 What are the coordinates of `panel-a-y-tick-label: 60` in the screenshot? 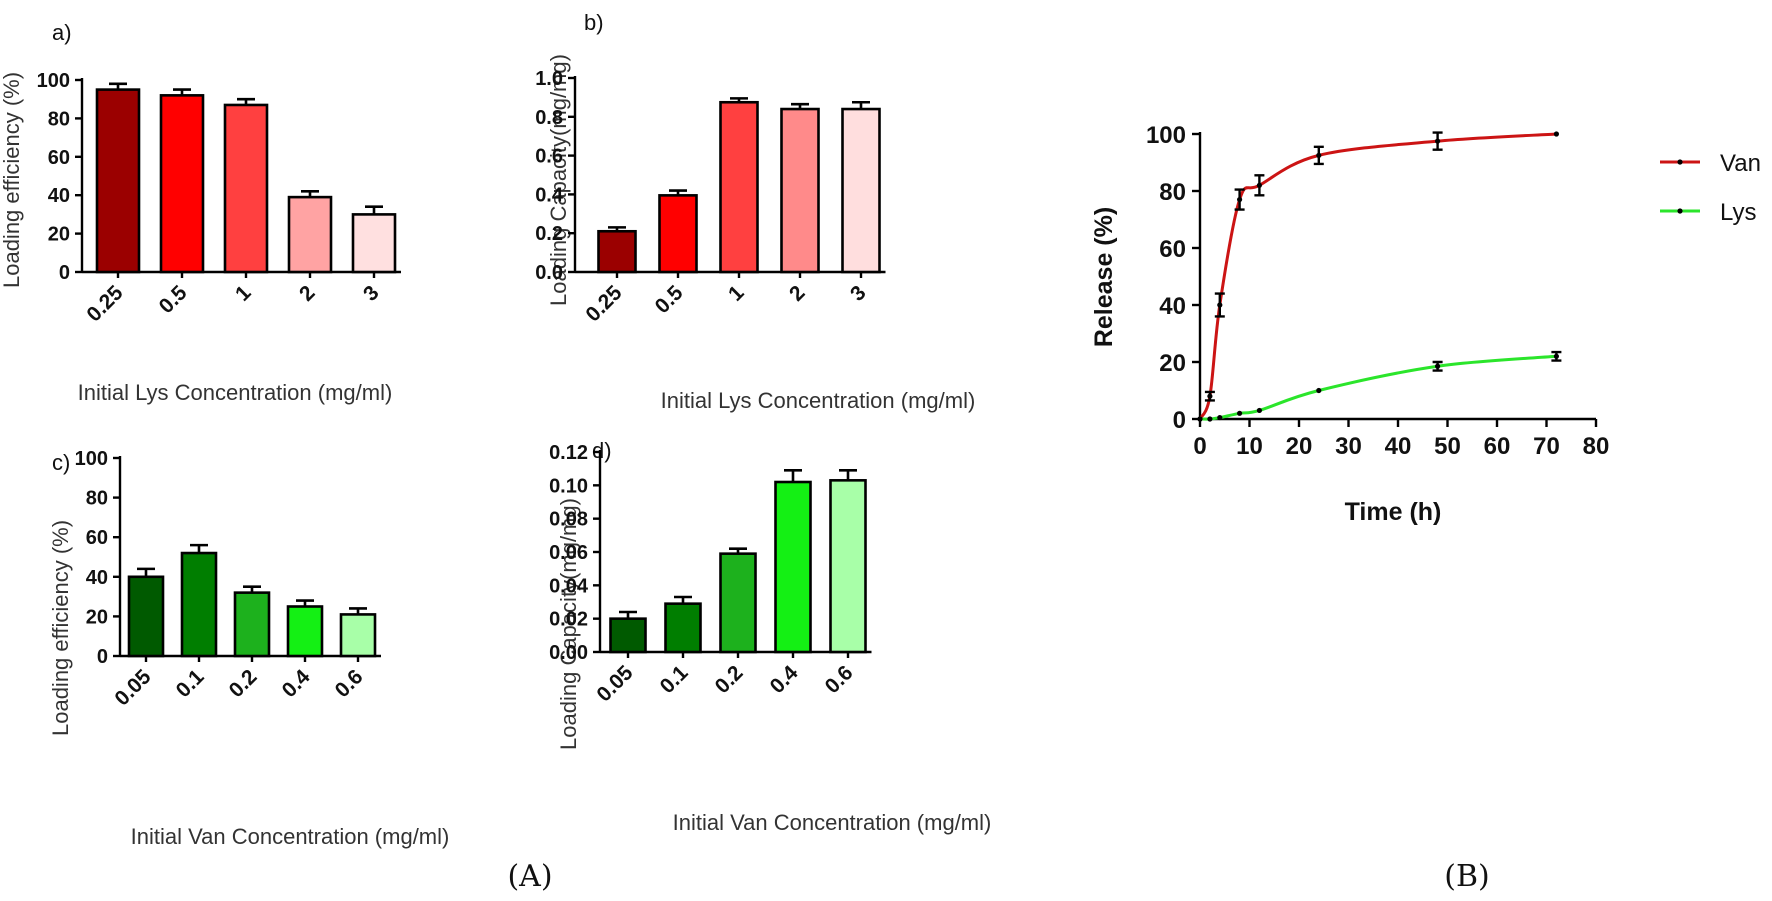 It's located at (59, 158).